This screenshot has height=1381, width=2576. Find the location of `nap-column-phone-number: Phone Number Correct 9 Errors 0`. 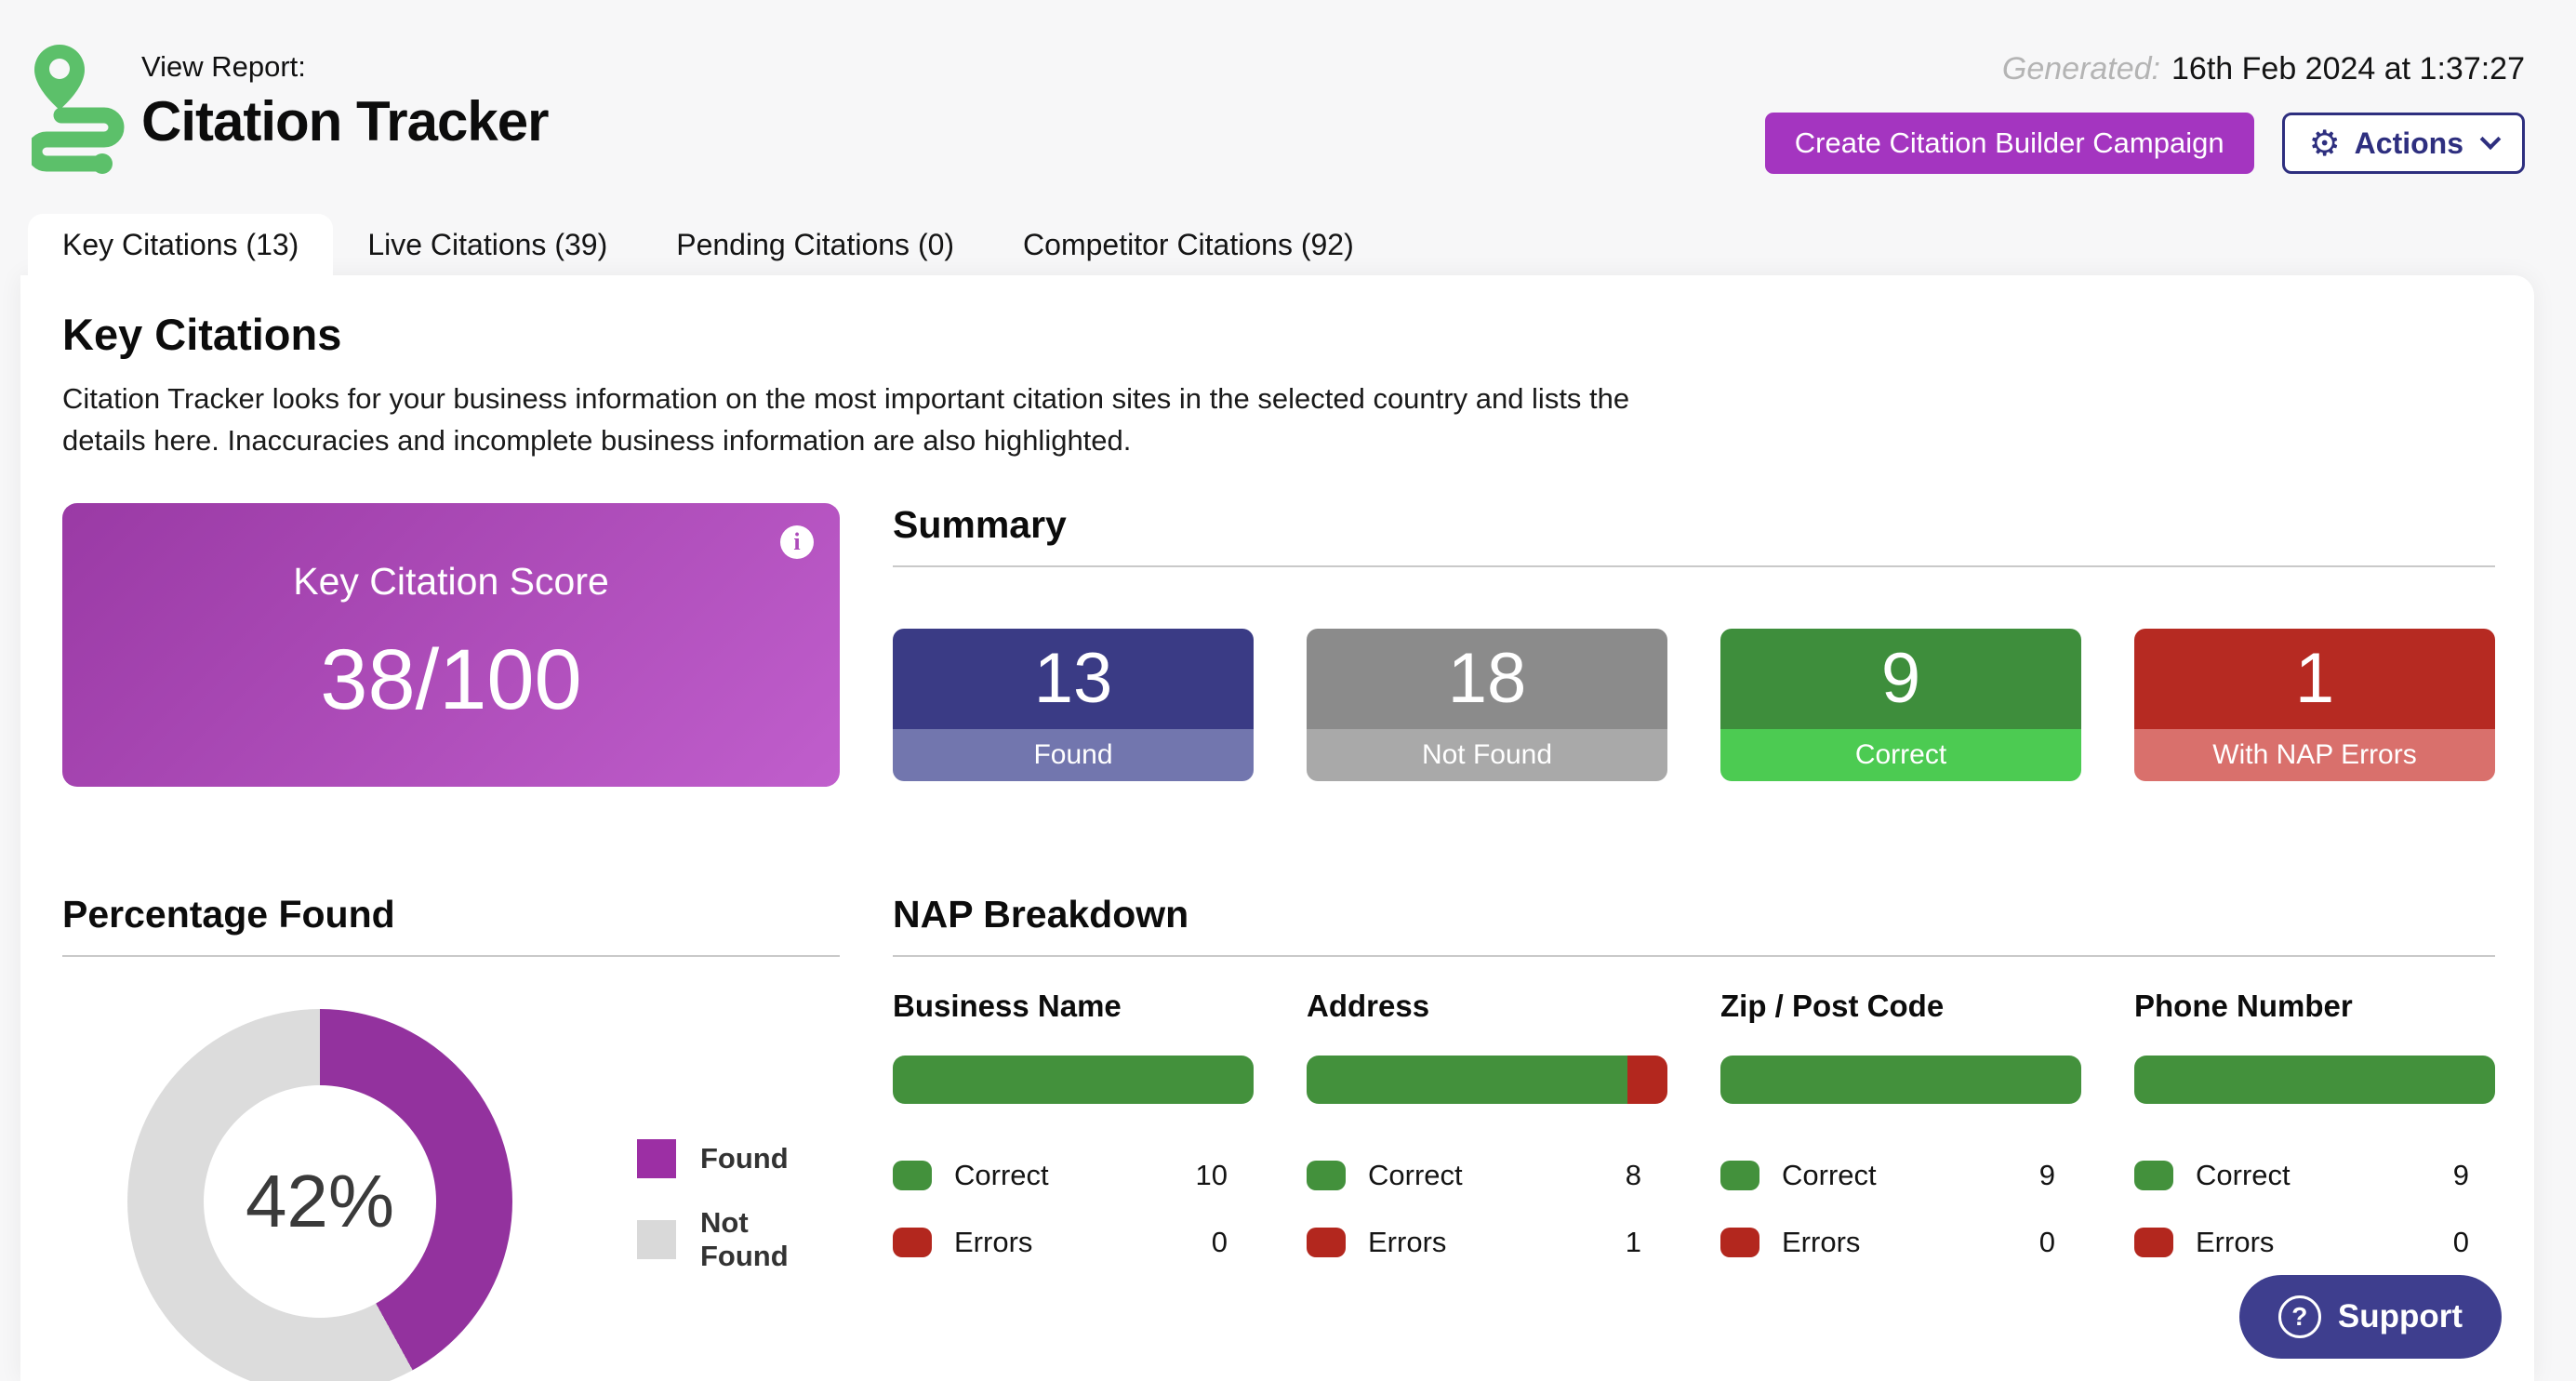

nap-column-phone-number: Phone Number Correct 9 Errors 0 is located at coordinates (2314, 1126).